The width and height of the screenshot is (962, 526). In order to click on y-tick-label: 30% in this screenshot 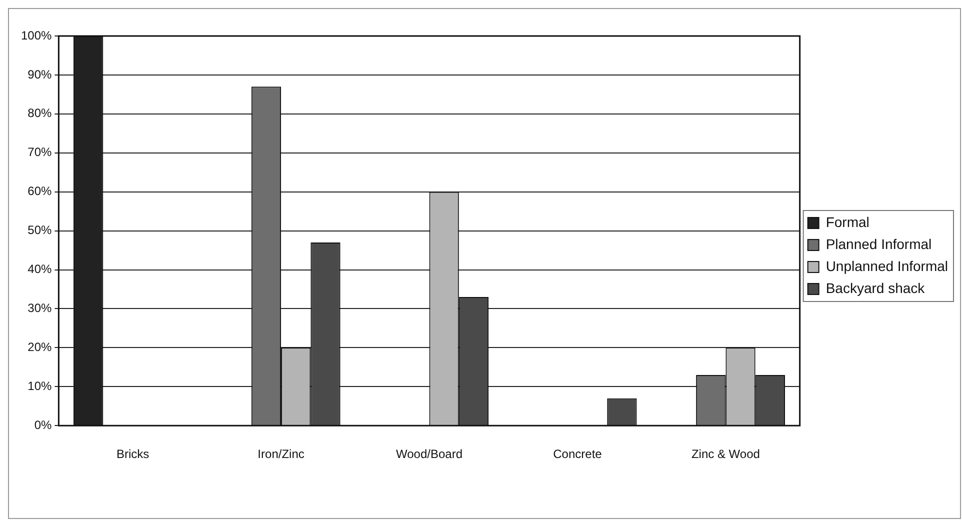, I will do `click(40, 308)`.